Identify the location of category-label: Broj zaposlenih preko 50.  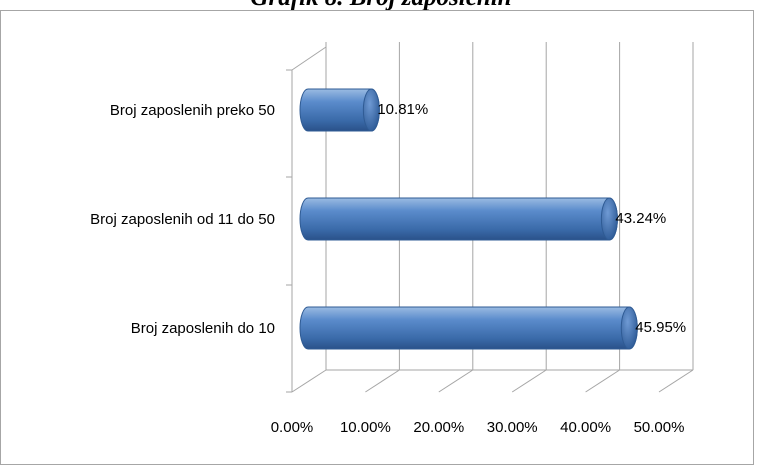
(192, 110).